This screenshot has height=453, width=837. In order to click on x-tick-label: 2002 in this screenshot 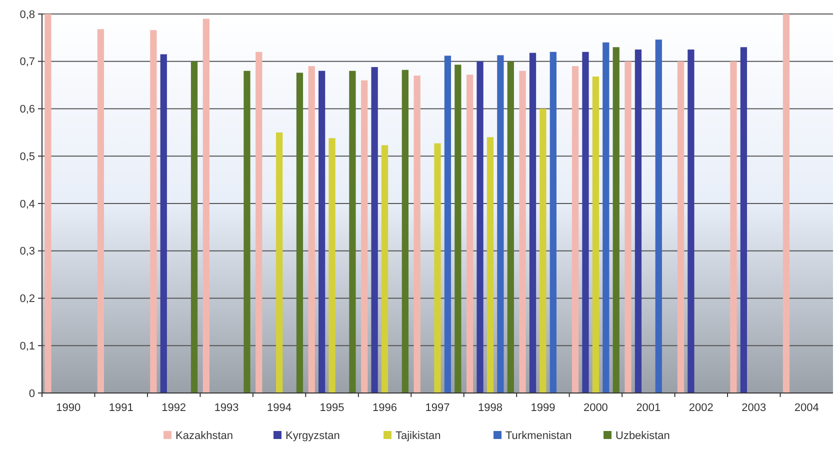, I will do `click(701, 408)`.